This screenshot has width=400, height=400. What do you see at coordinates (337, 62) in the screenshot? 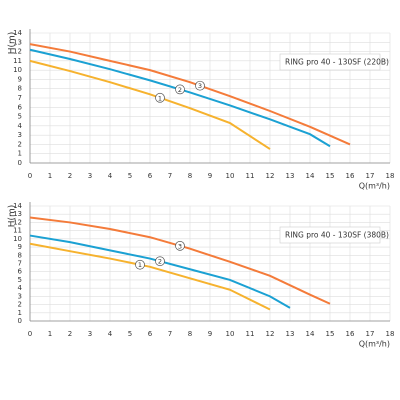
I see `chart-title: RING pro 40 - 130SF (220B)` at bounding box center [337, 62].